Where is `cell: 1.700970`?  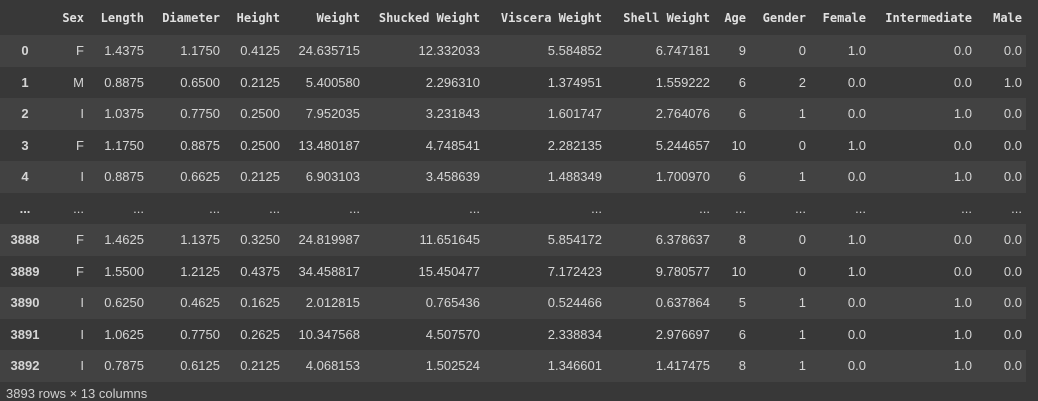 cell: 1.700970 is located at coordinates (682, 177).